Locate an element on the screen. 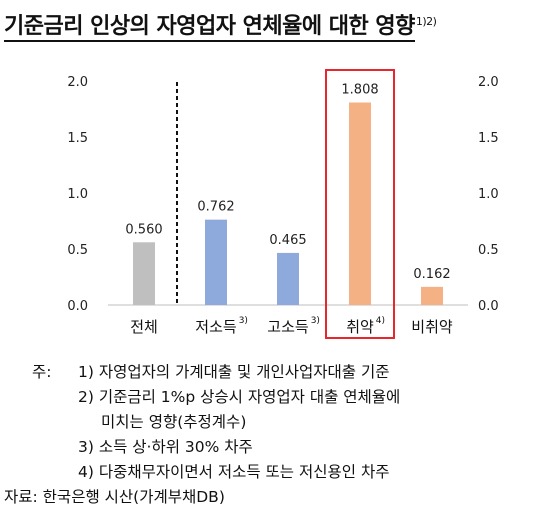  data-label-2: 0.762 is located at coordinates (215, 207).